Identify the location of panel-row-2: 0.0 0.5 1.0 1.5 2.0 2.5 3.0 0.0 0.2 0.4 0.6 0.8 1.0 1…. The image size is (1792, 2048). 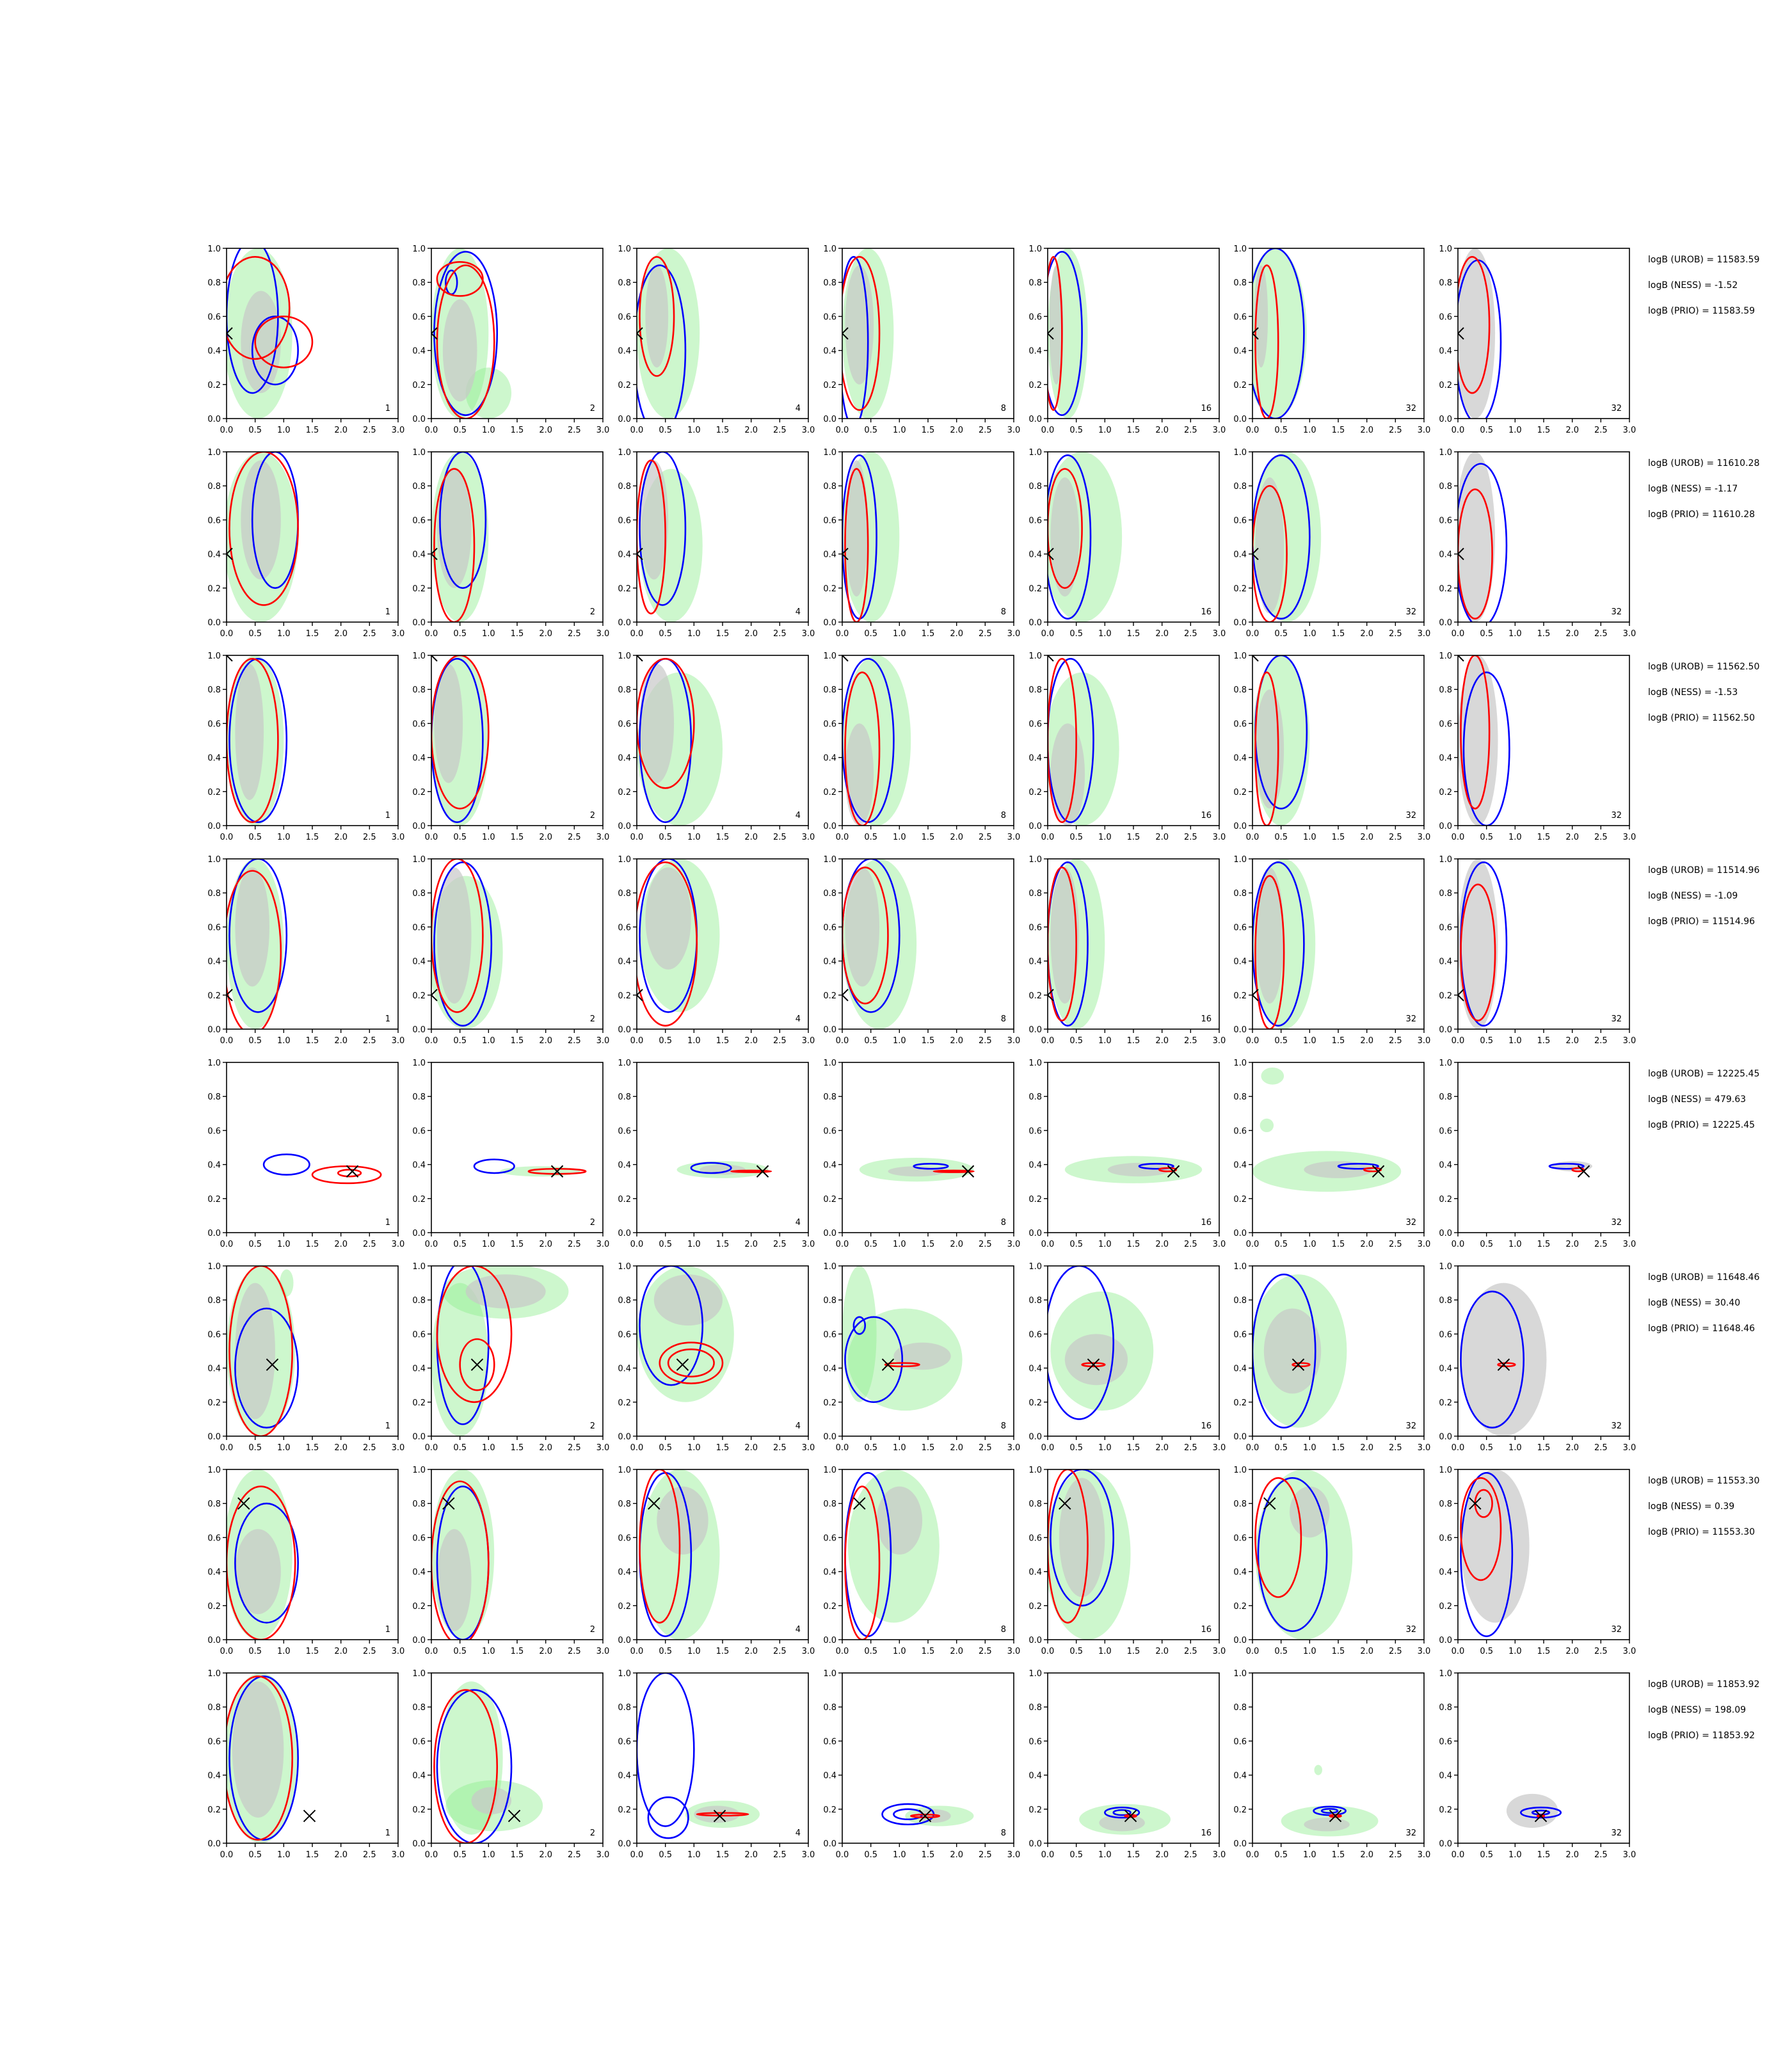
(983, 543).